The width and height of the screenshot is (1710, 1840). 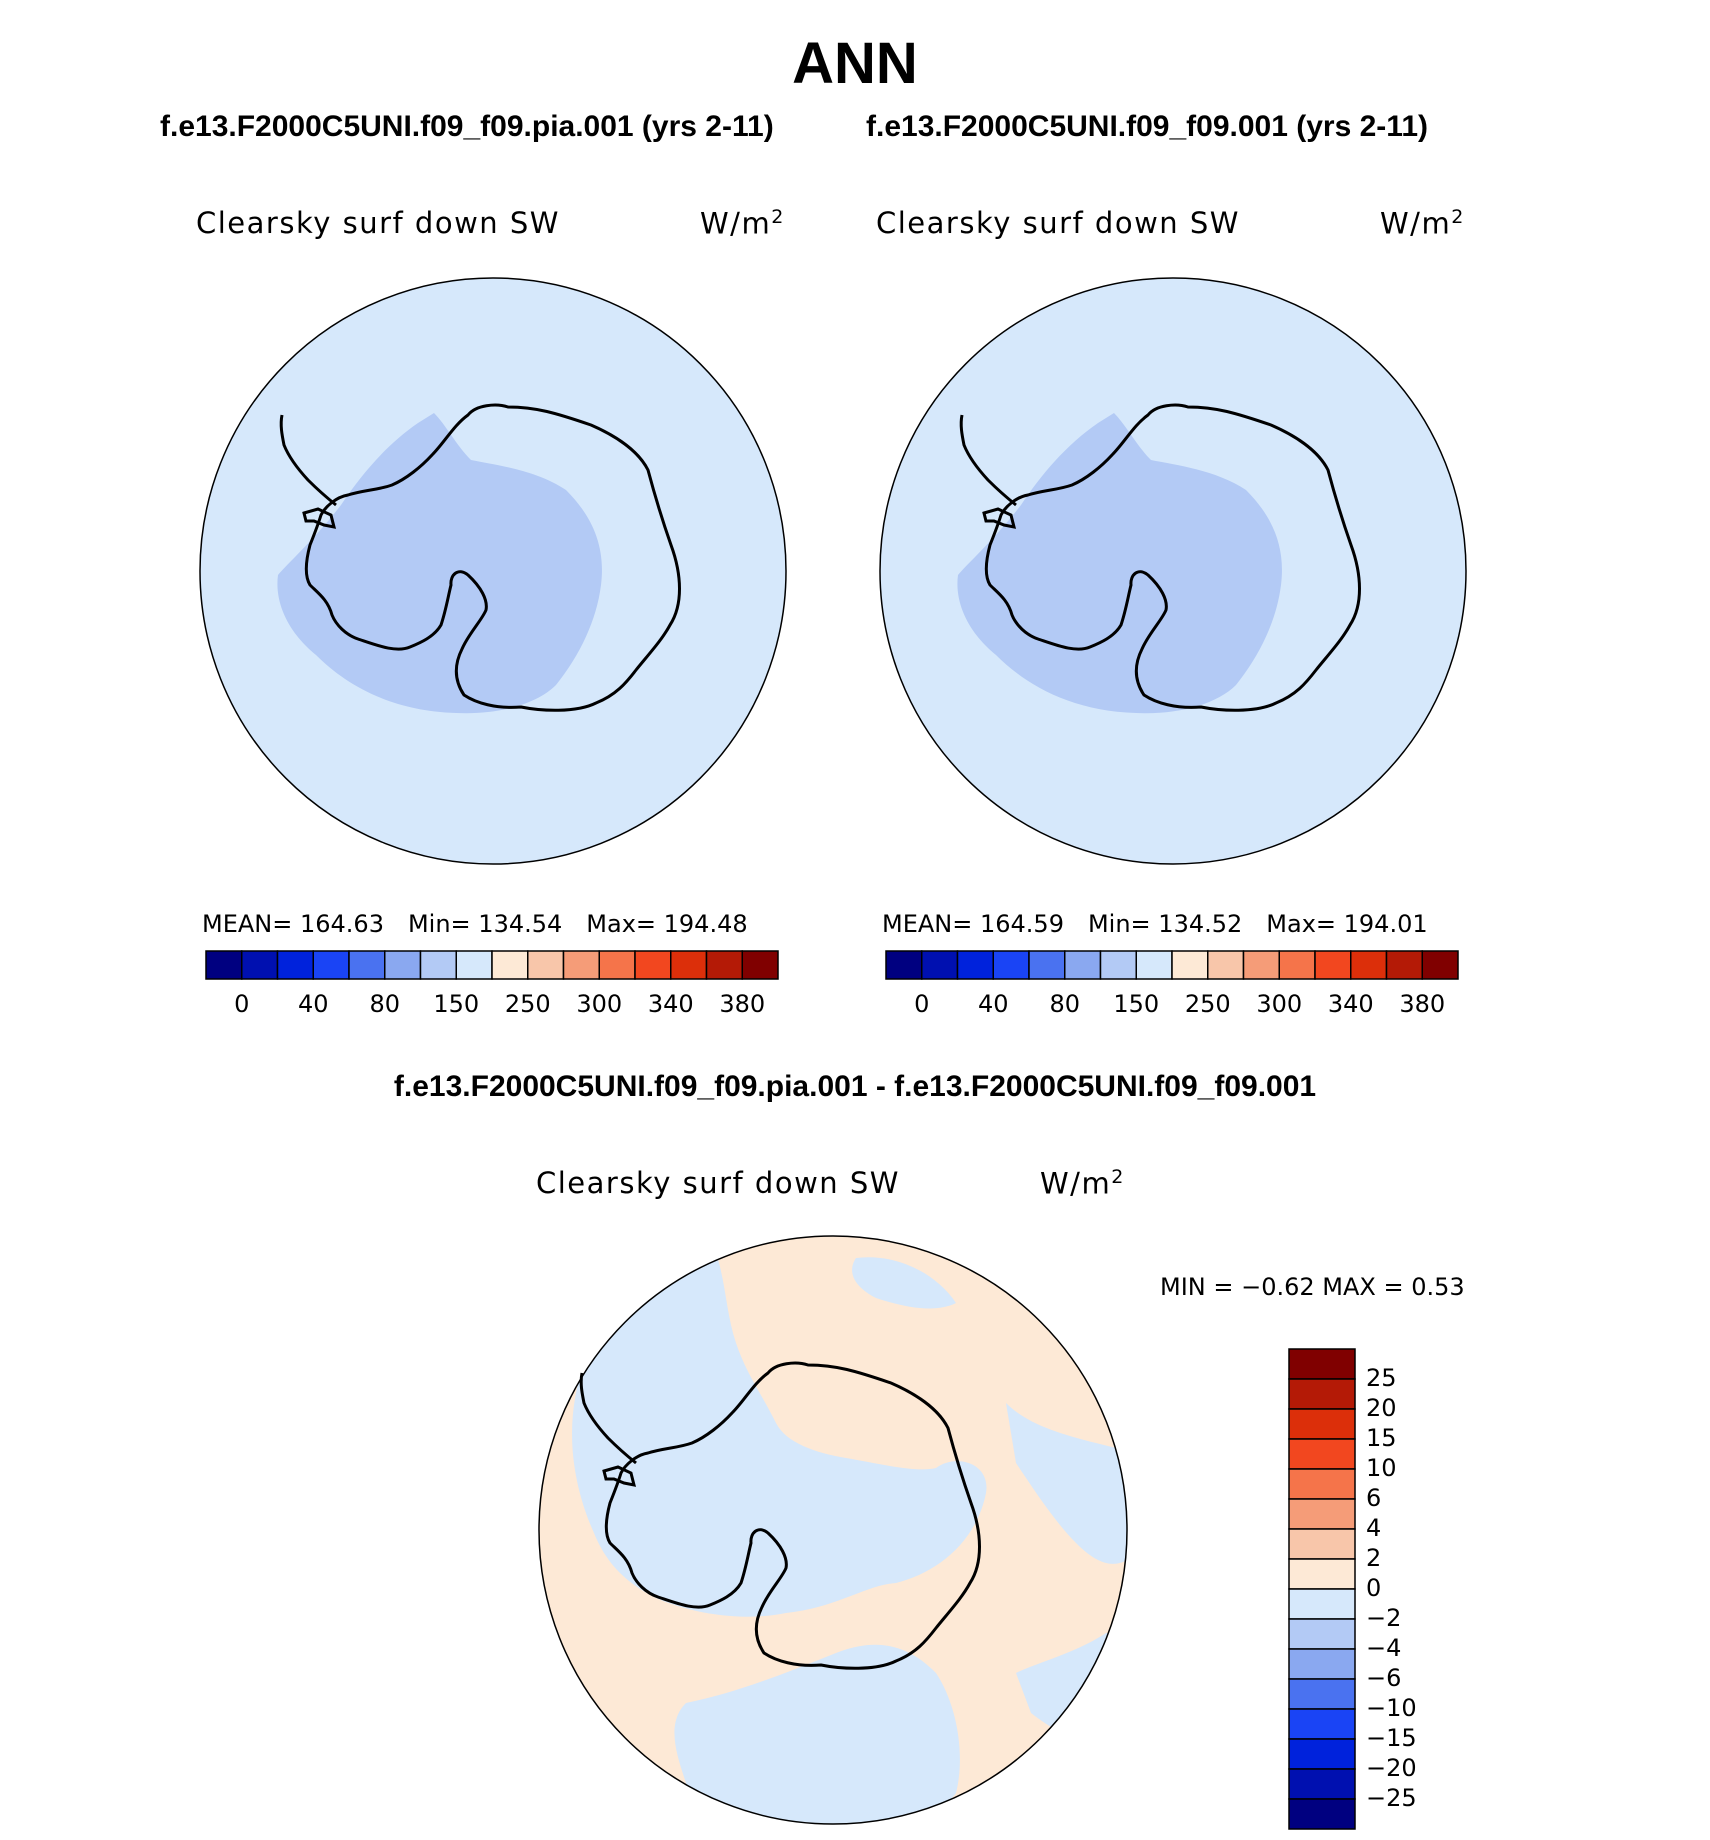 What do you see at coordinates (855, 63) in the screenshot?
I see `figure-title: ANN` at bounding box center [855, 63].